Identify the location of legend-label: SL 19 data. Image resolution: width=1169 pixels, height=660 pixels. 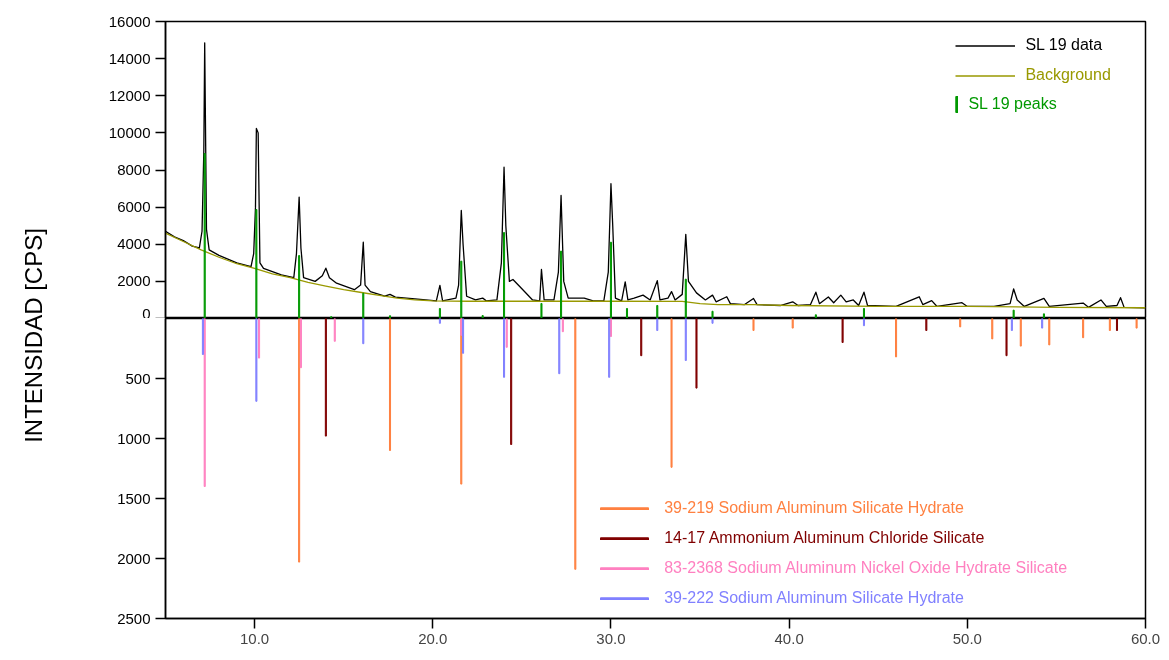
(1064, 45).